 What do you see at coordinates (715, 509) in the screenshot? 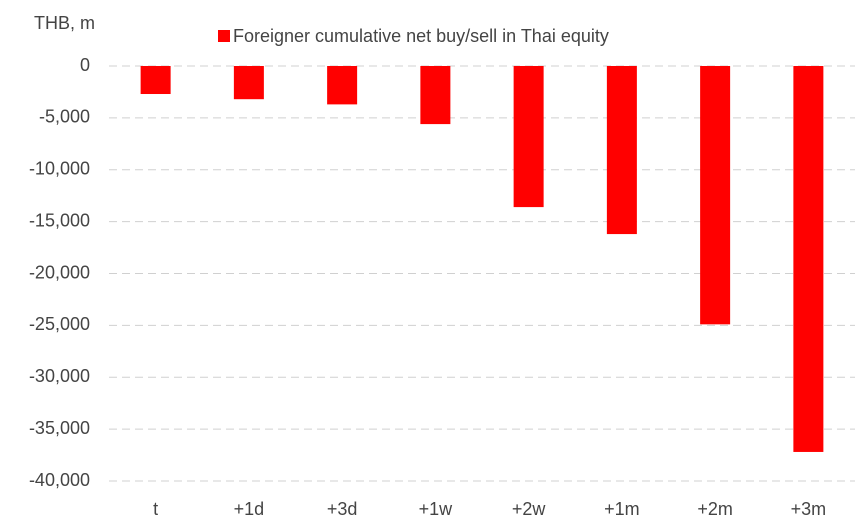
I see `x-tick-label: +2m` at bounding box center [715, 509].